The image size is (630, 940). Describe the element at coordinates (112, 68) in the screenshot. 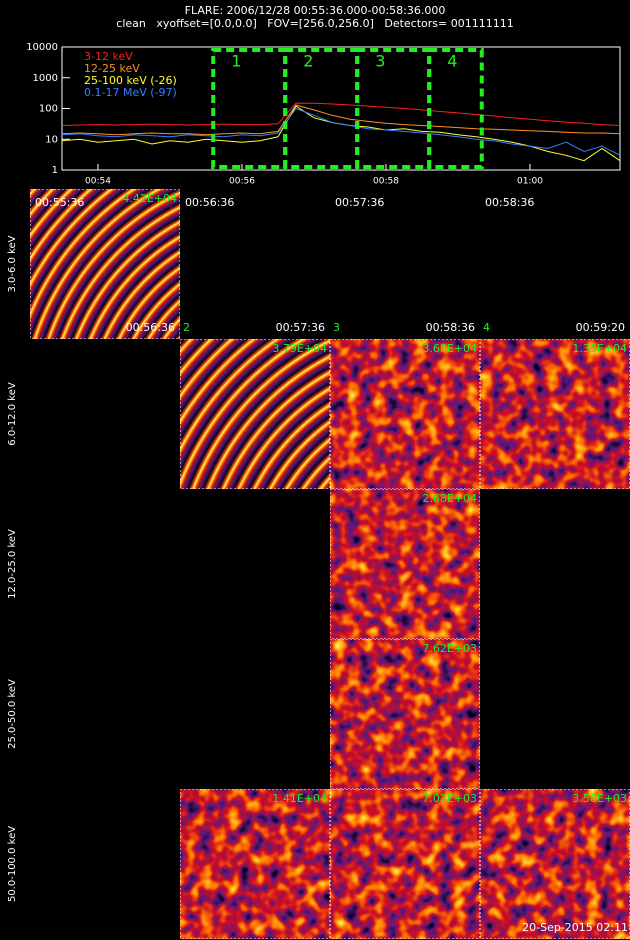

I see `legend-entry: 12-25 keV` at that location.